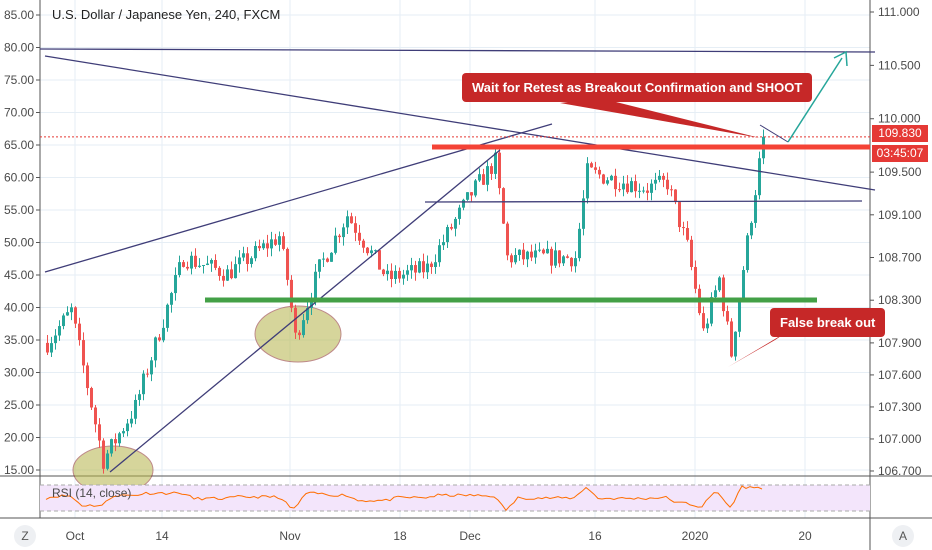  Describe the element at coordinates (899, 65) in the screenshot. I see `right-axis-label: 110.500` at that location.